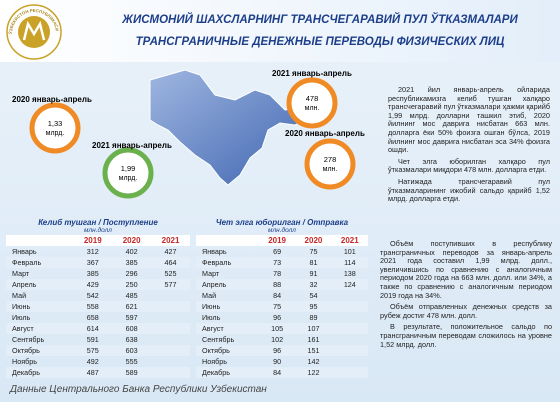 The image size is (560, 402). Describe the element at coordinates (132, 262) in the screenshot. I see `cell: 385` at that location.